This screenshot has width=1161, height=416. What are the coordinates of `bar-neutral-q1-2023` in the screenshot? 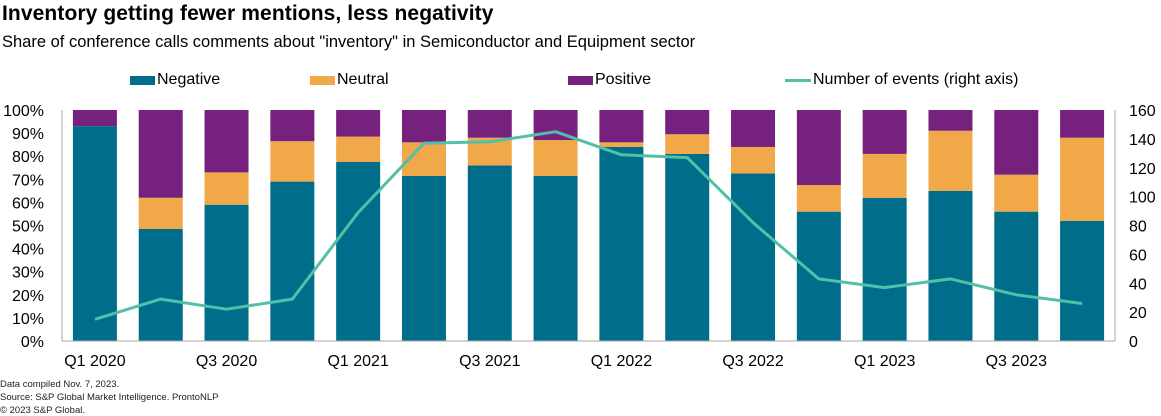 It's located at (884, 175).